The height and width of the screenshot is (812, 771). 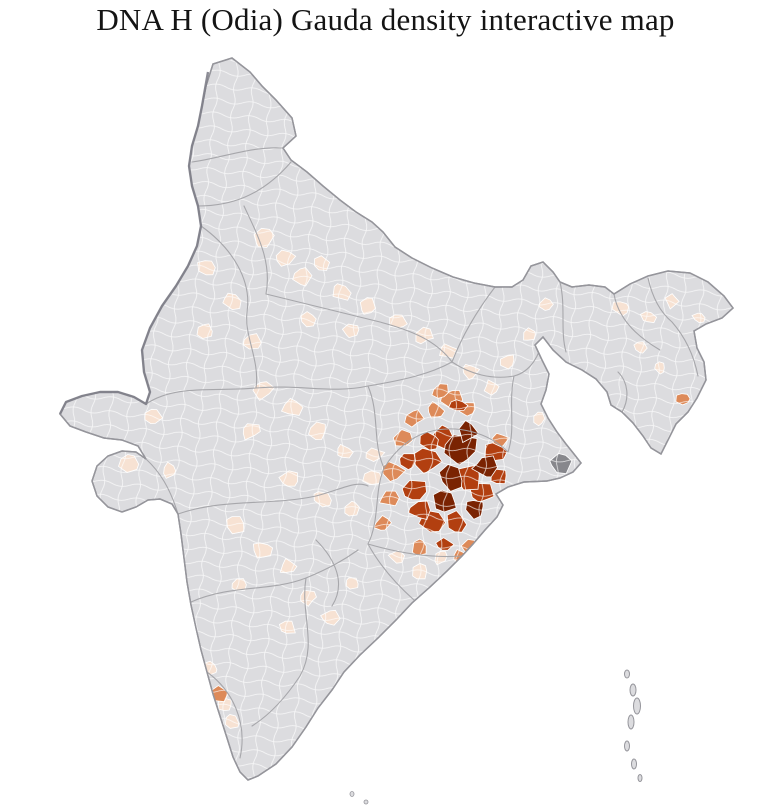 What do you see at coordinates (134, 243) in the screenshot?
I see `international-border-west` at bounding box center [134, 243].